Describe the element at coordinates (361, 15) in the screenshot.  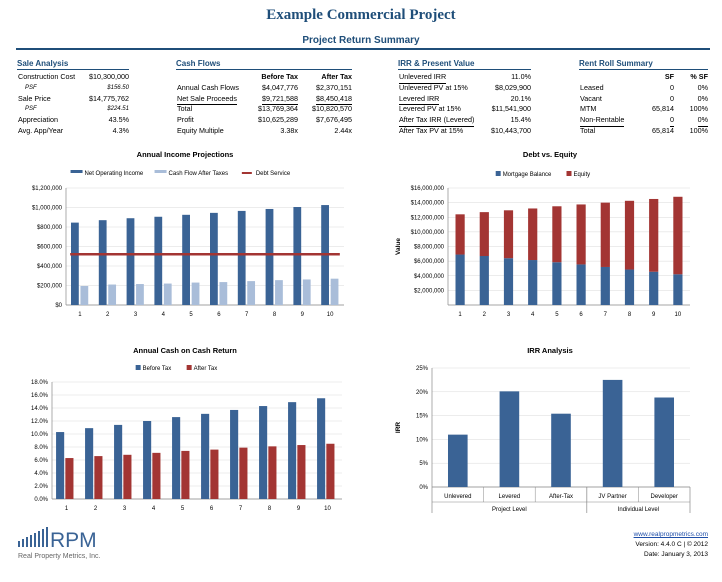
I see `report-title: Example Commercial Project` at that location.